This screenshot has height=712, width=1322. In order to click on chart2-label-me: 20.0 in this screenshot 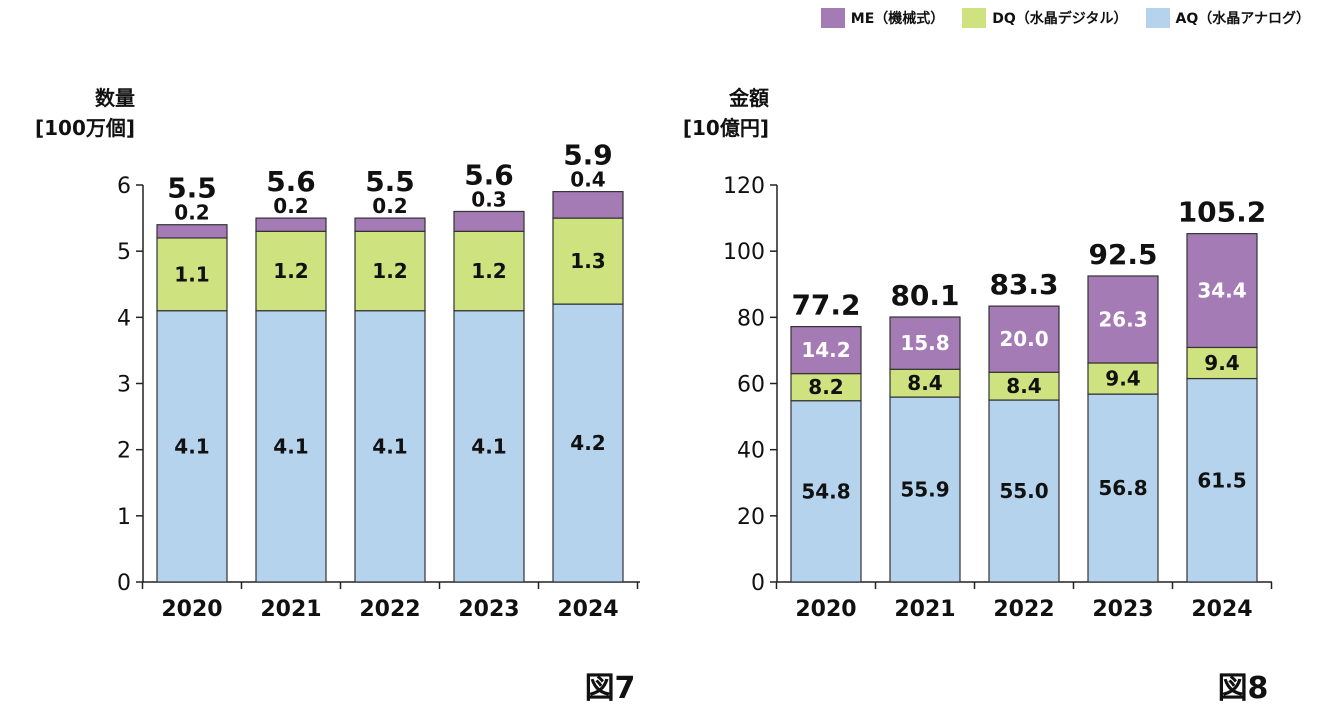, I will do `click(1023, 339)`.